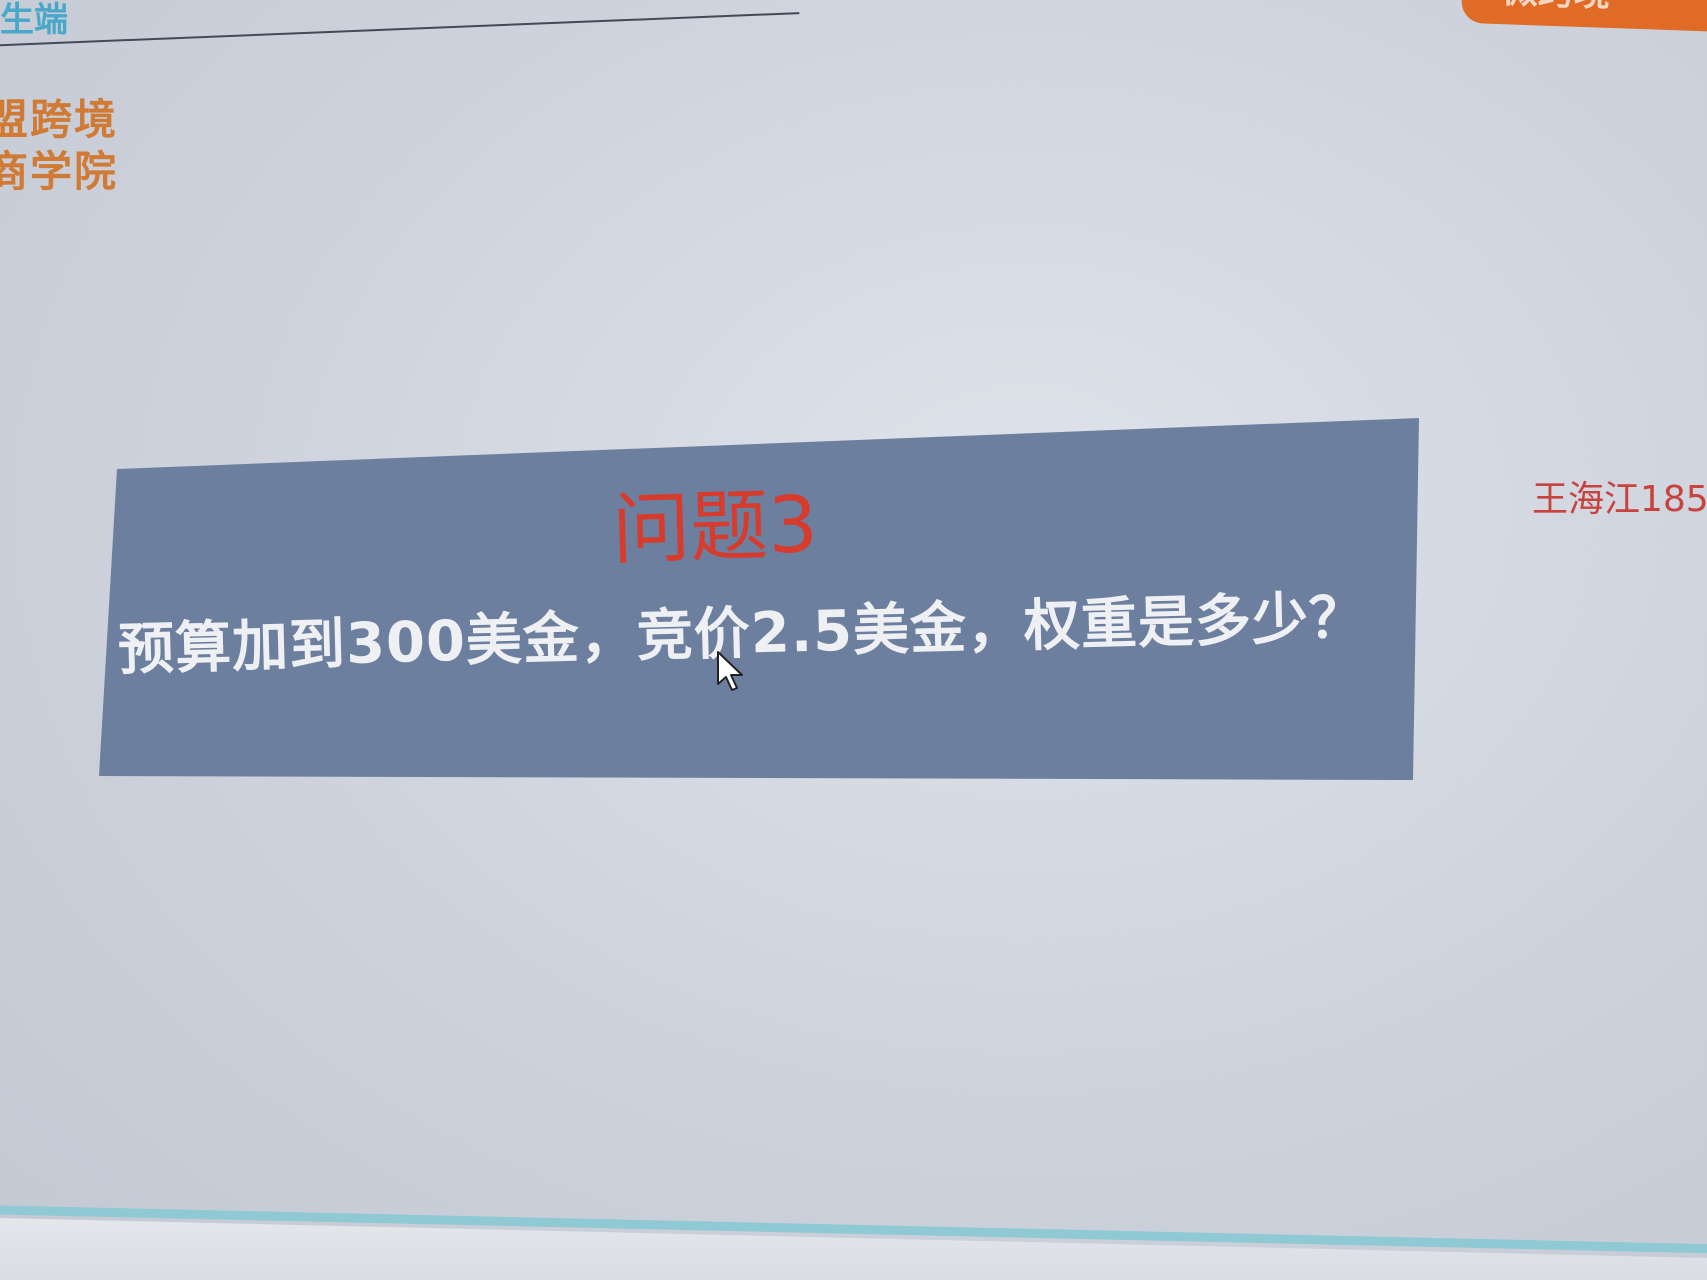 This screenshot has height=1280, width=1707. Describe the element at coordinates (34, 20) in the screenshot. I see `header-title-fragment: 生端` at that location.